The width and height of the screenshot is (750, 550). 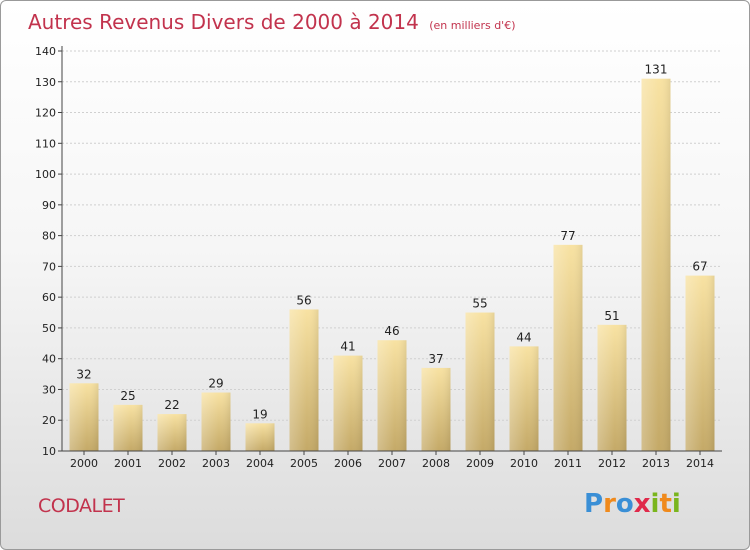 What do you see at coordinates (215, 384) in the screenshot?
I see `bar-value-label: 29` at bounding box center [215, 384].